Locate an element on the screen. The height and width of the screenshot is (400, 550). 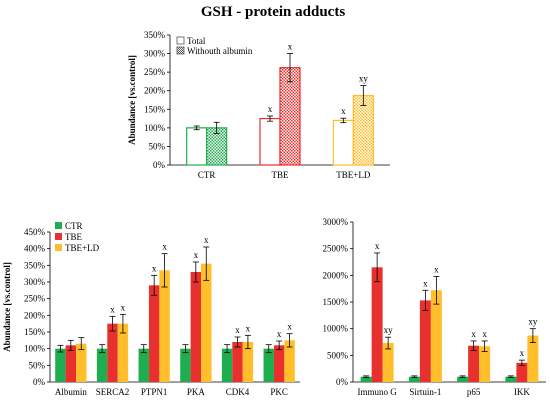
significance-label-tbe-immuno-g: x is located at coordinates (377, 246).